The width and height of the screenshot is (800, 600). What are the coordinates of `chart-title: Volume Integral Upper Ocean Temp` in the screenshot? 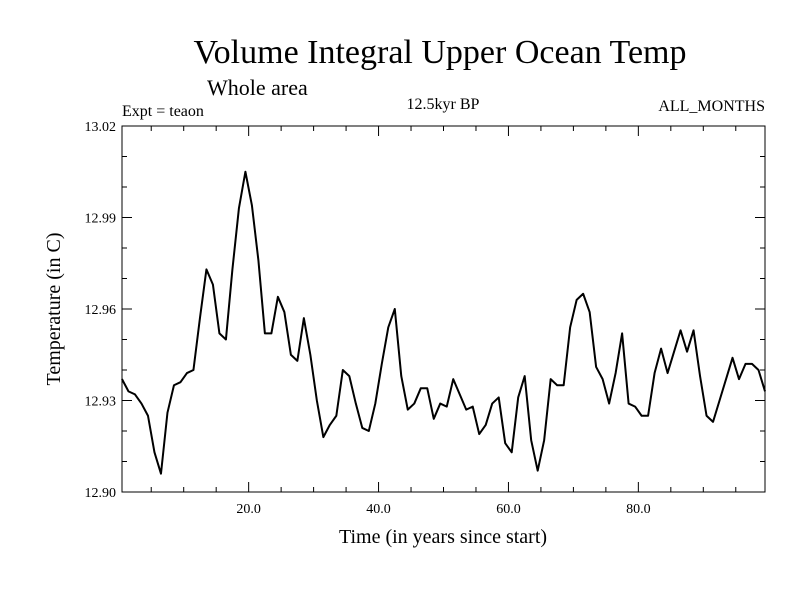 It's located at (440, 52).